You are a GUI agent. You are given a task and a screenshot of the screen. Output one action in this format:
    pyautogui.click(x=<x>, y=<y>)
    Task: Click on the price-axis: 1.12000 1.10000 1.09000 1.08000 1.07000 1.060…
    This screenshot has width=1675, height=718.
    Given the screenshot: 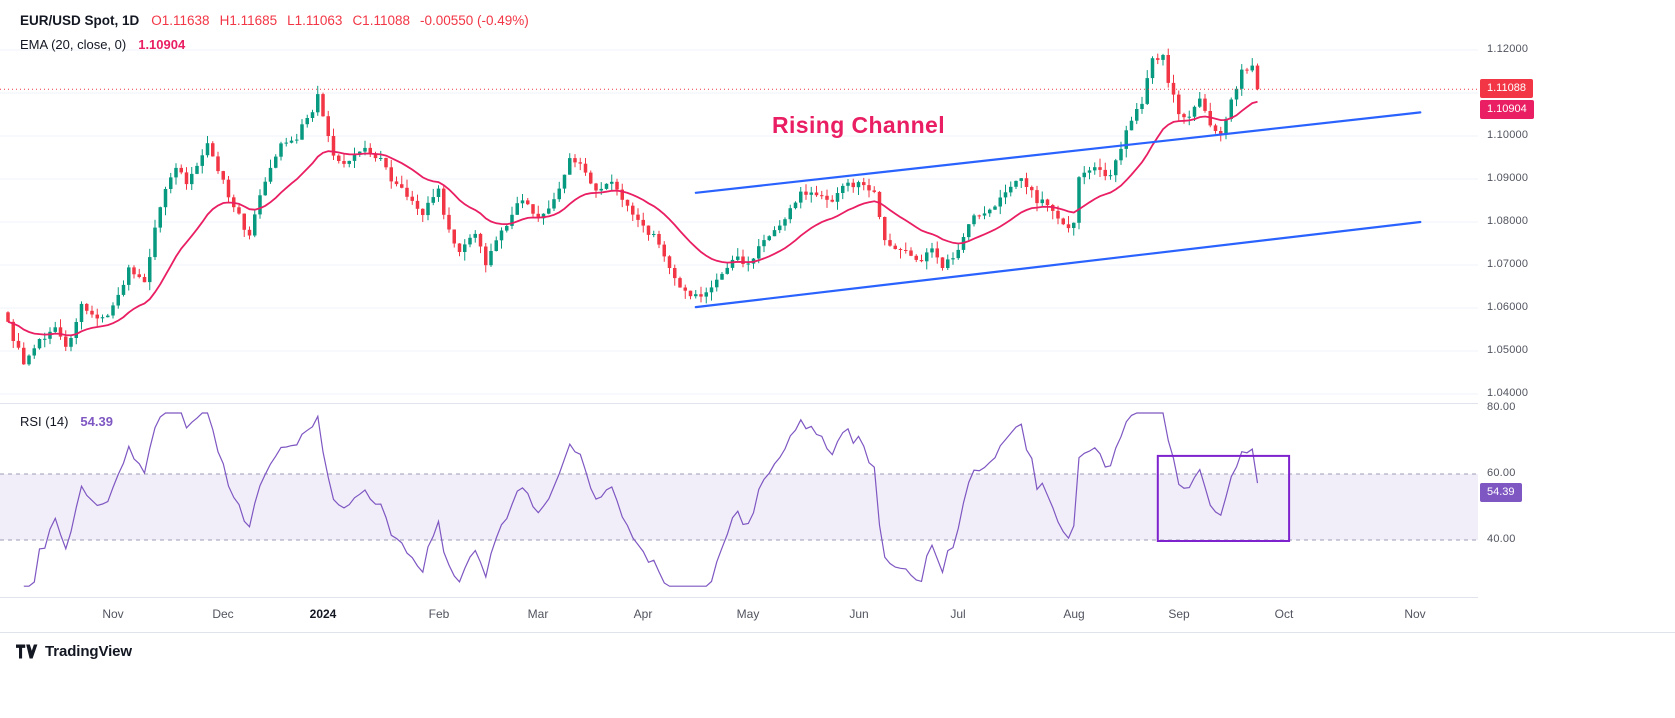 What is the action you would take?
    pyautogui.click(x=1576, y=316)
    